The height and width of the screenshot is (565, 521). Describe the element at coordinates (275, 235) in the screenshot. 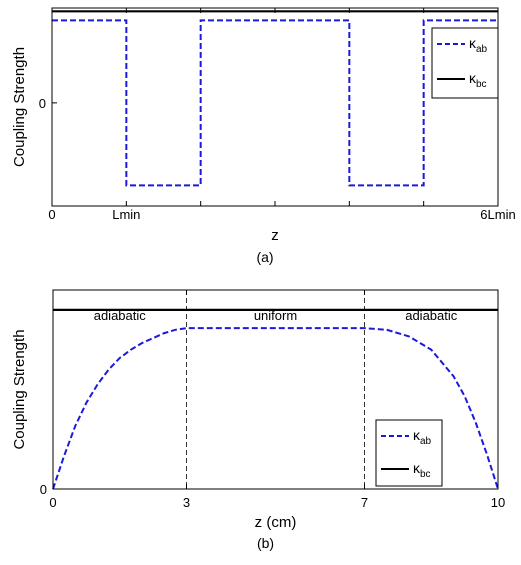

I see `x-axis-label: z` at that location.